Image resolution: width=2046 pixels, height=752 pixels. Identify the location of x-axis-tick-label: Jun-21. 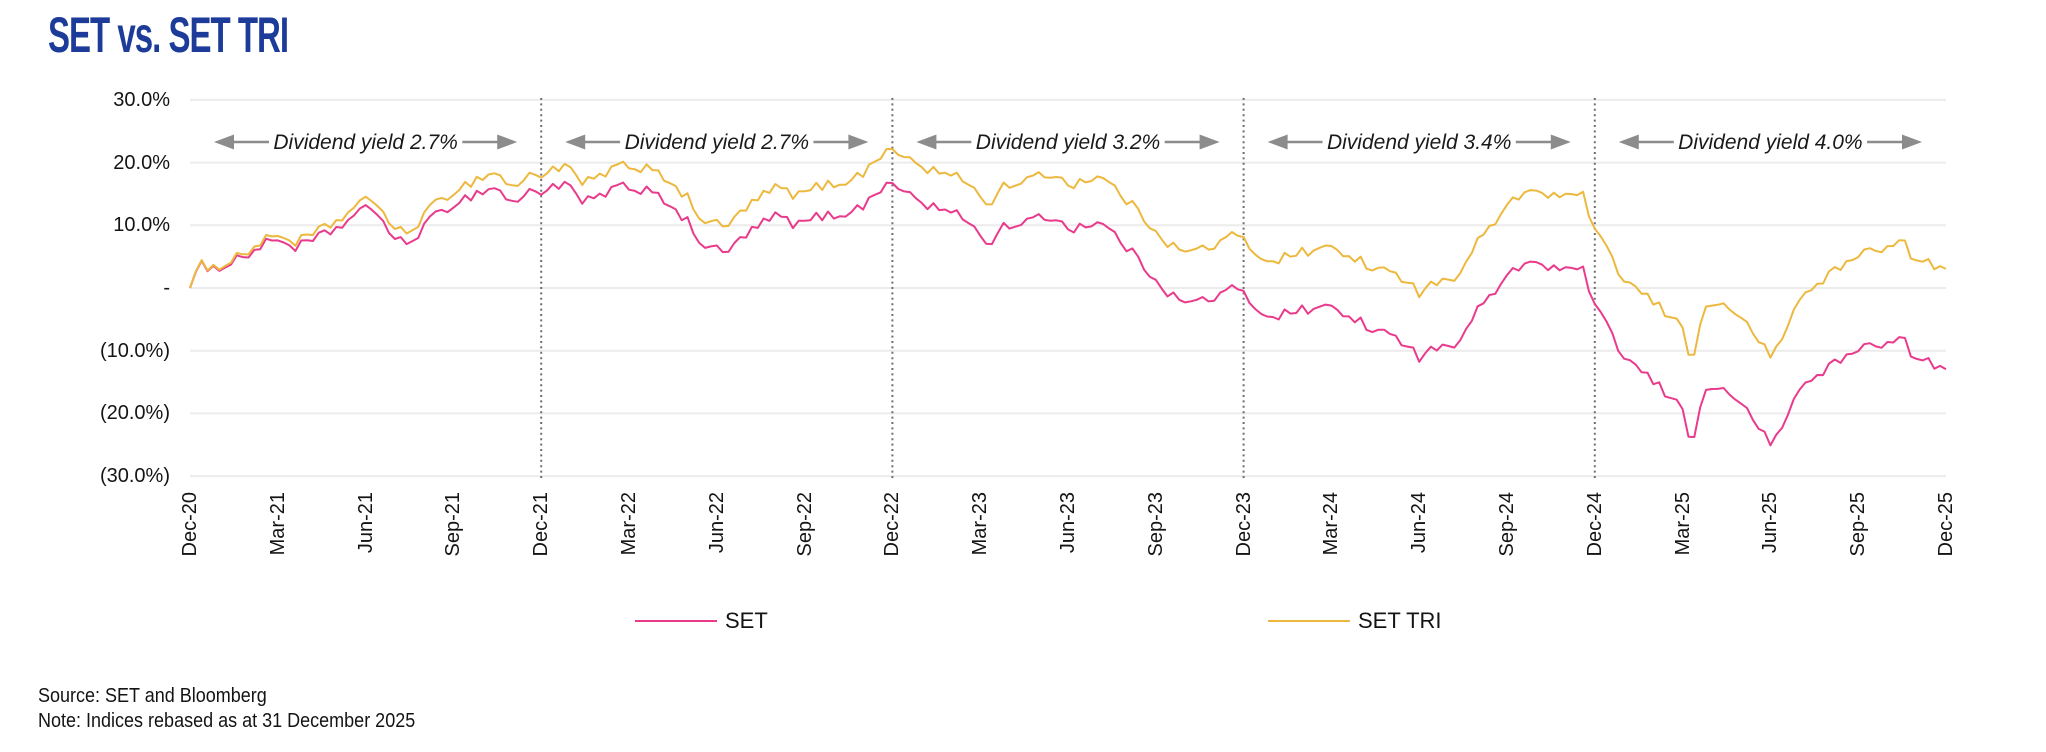
(365, 523).